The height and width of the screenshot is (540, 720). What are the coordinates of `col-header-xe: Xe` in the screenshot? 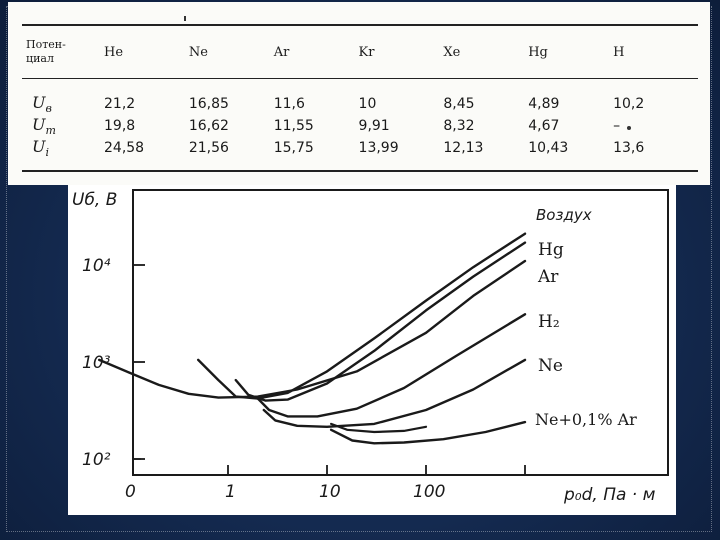 It's located at (486, 51).